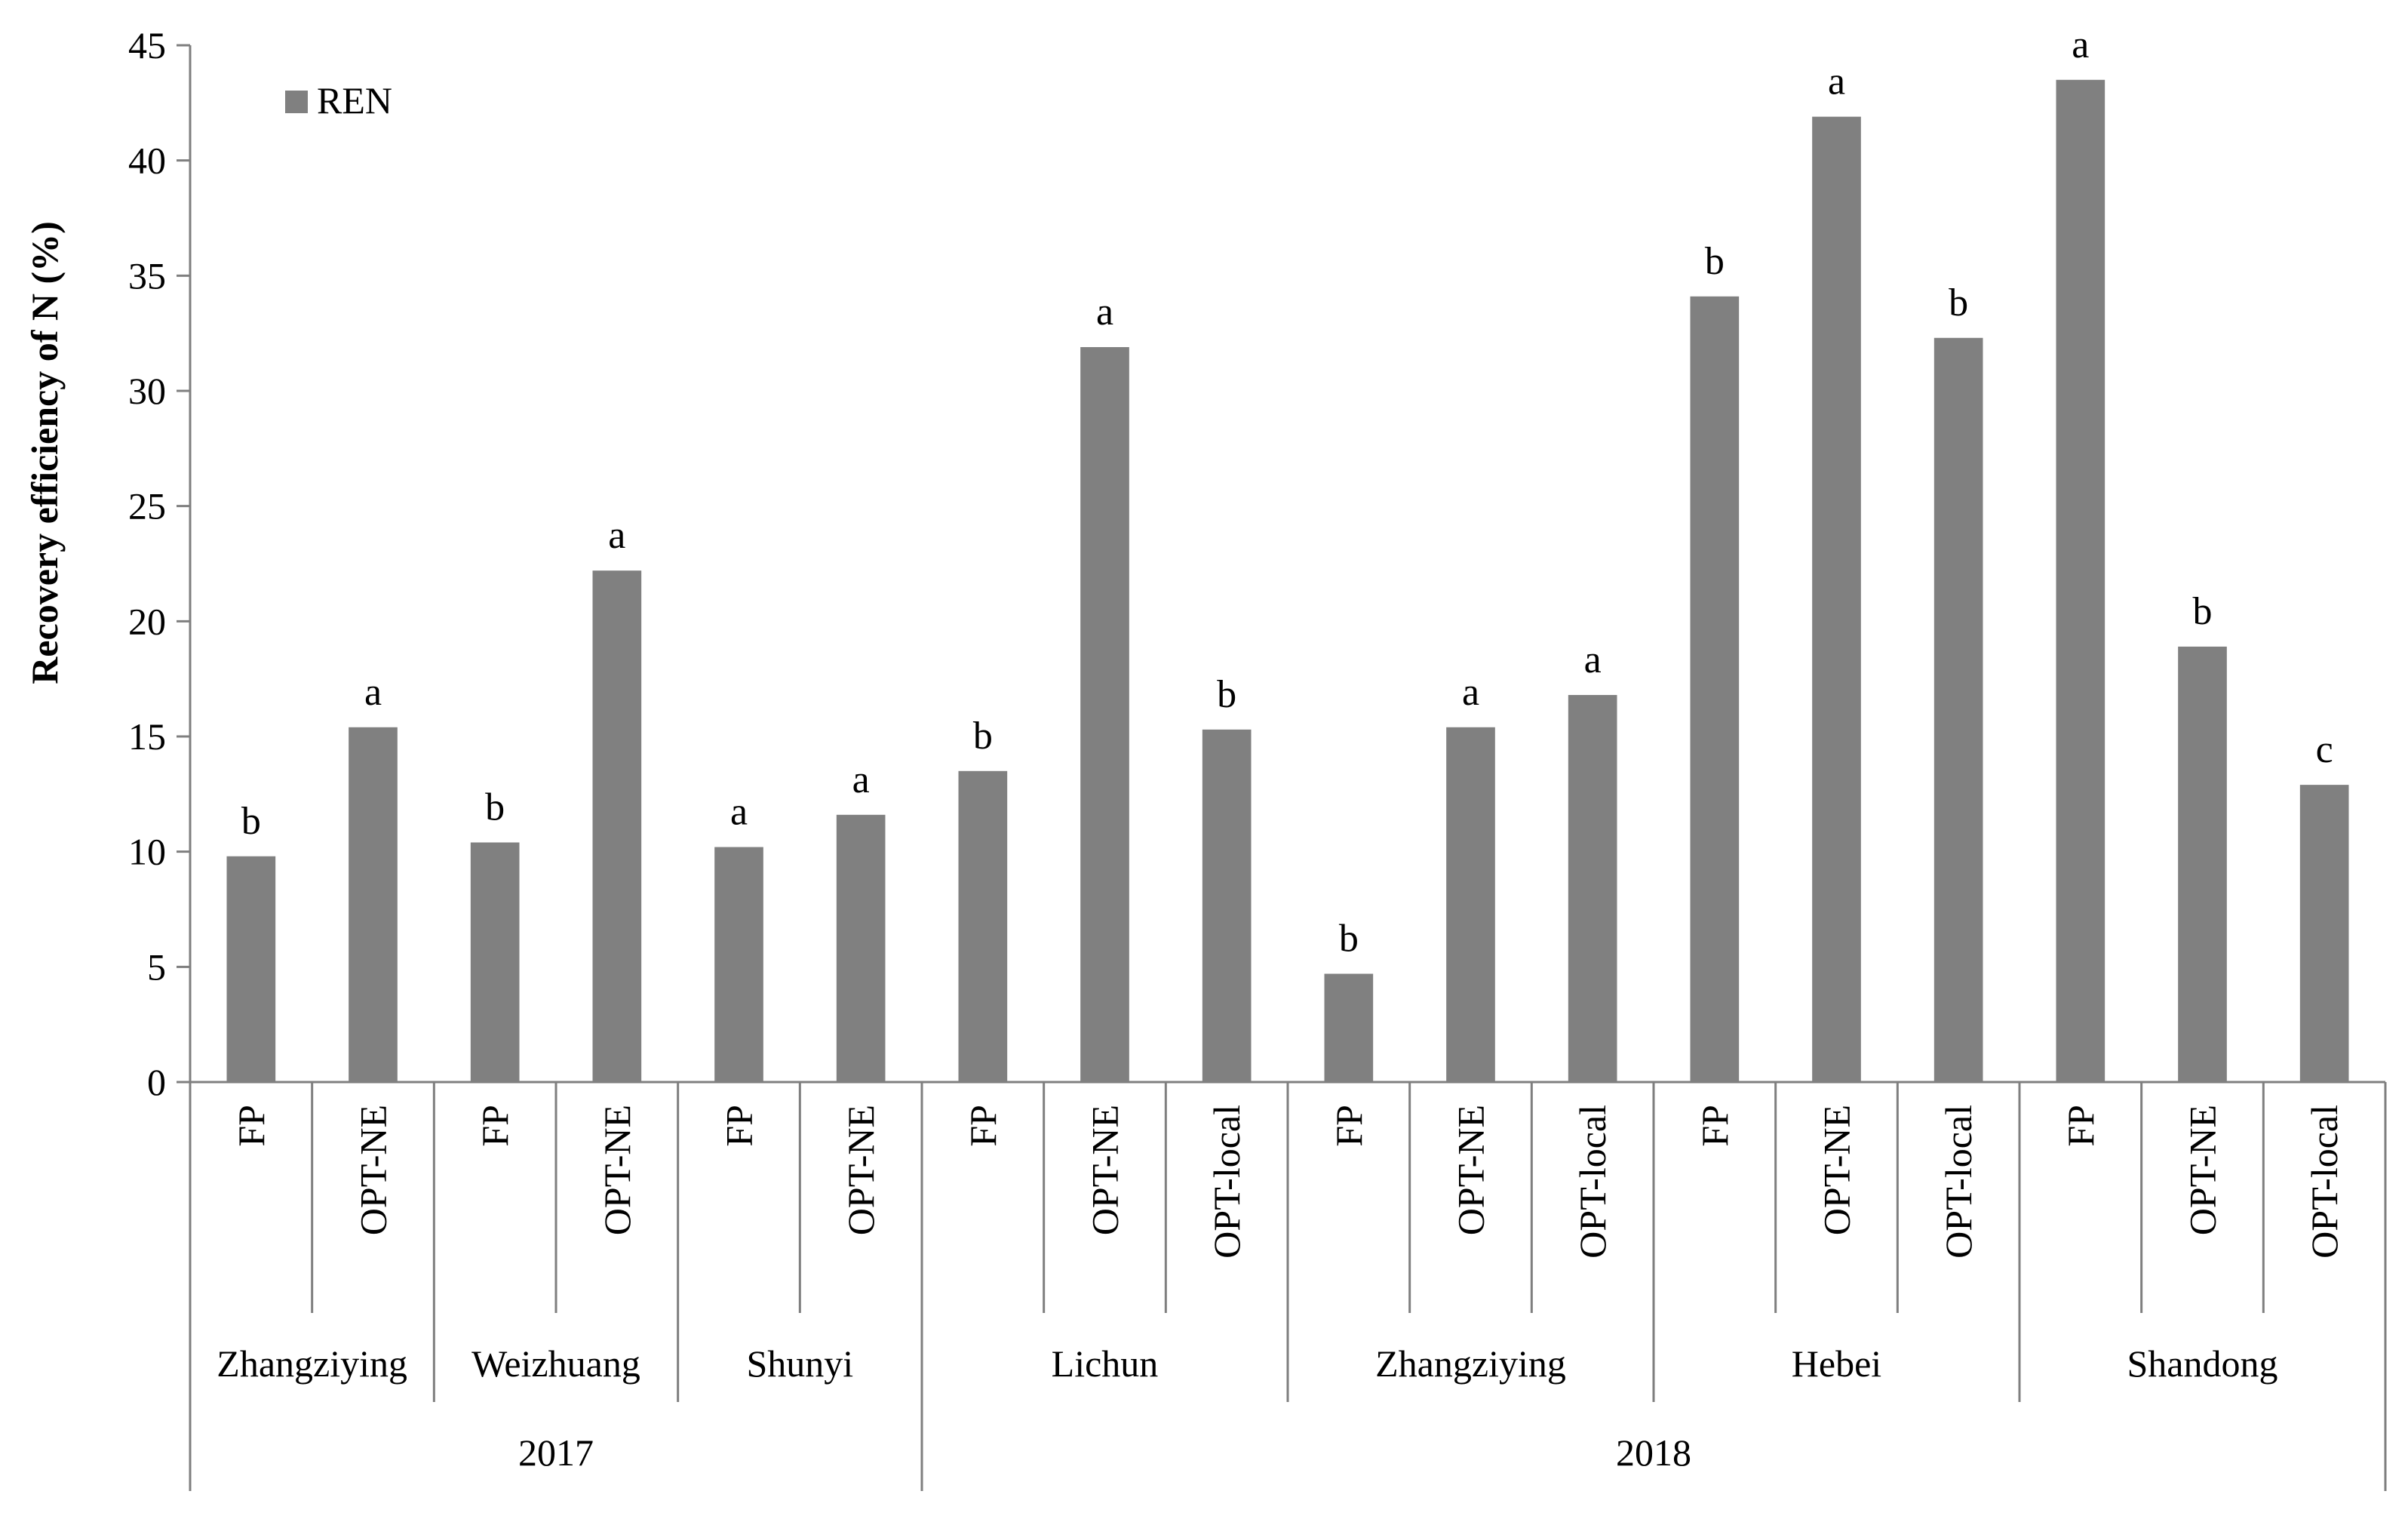 This screenshot has width=2408, height=1525. Describe the element at coordinates (147, 45) in the screenshot. I see `y-tick-label: 45` at that location.